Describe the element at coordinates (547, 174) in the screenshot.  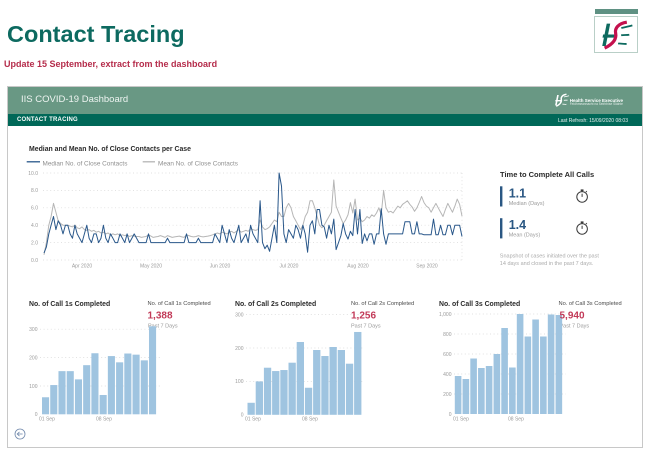
I see `svg-text: Time to Complete All Calls` at that location.